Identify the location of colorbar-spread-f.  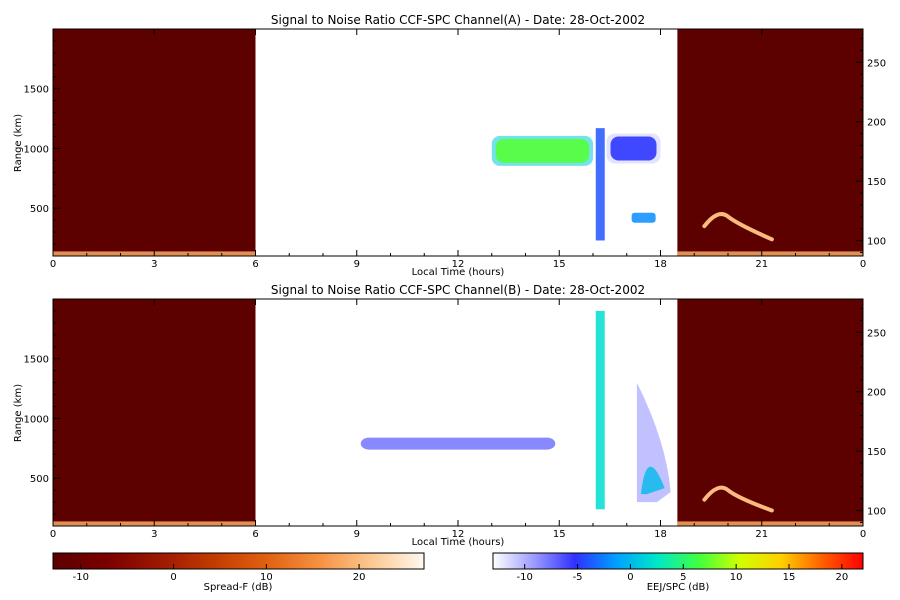
(238, 561).